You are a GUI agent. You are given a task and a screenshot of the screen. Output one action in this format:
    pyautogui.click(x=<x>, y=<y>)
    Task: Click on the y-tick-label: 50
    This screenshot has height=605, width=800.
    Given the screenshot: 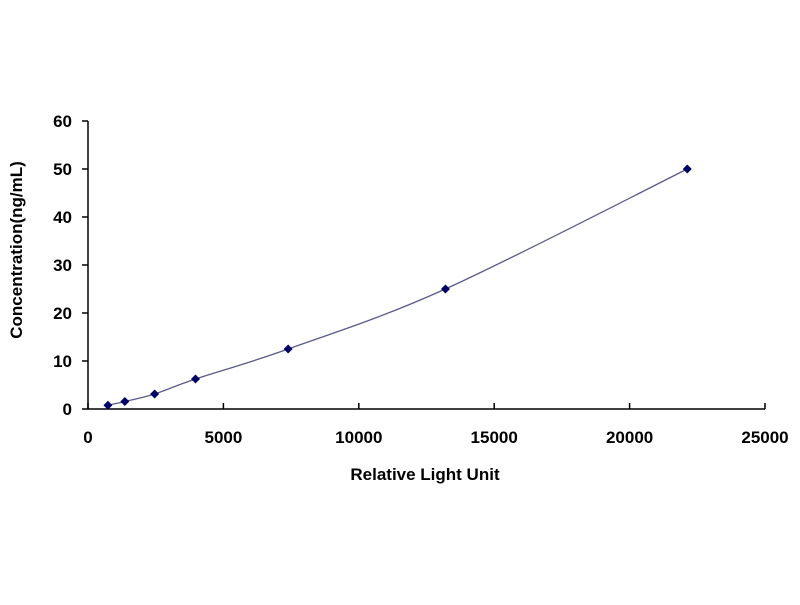 What is the action you would take?
    pyautogui.click(x=62, y=169)
    